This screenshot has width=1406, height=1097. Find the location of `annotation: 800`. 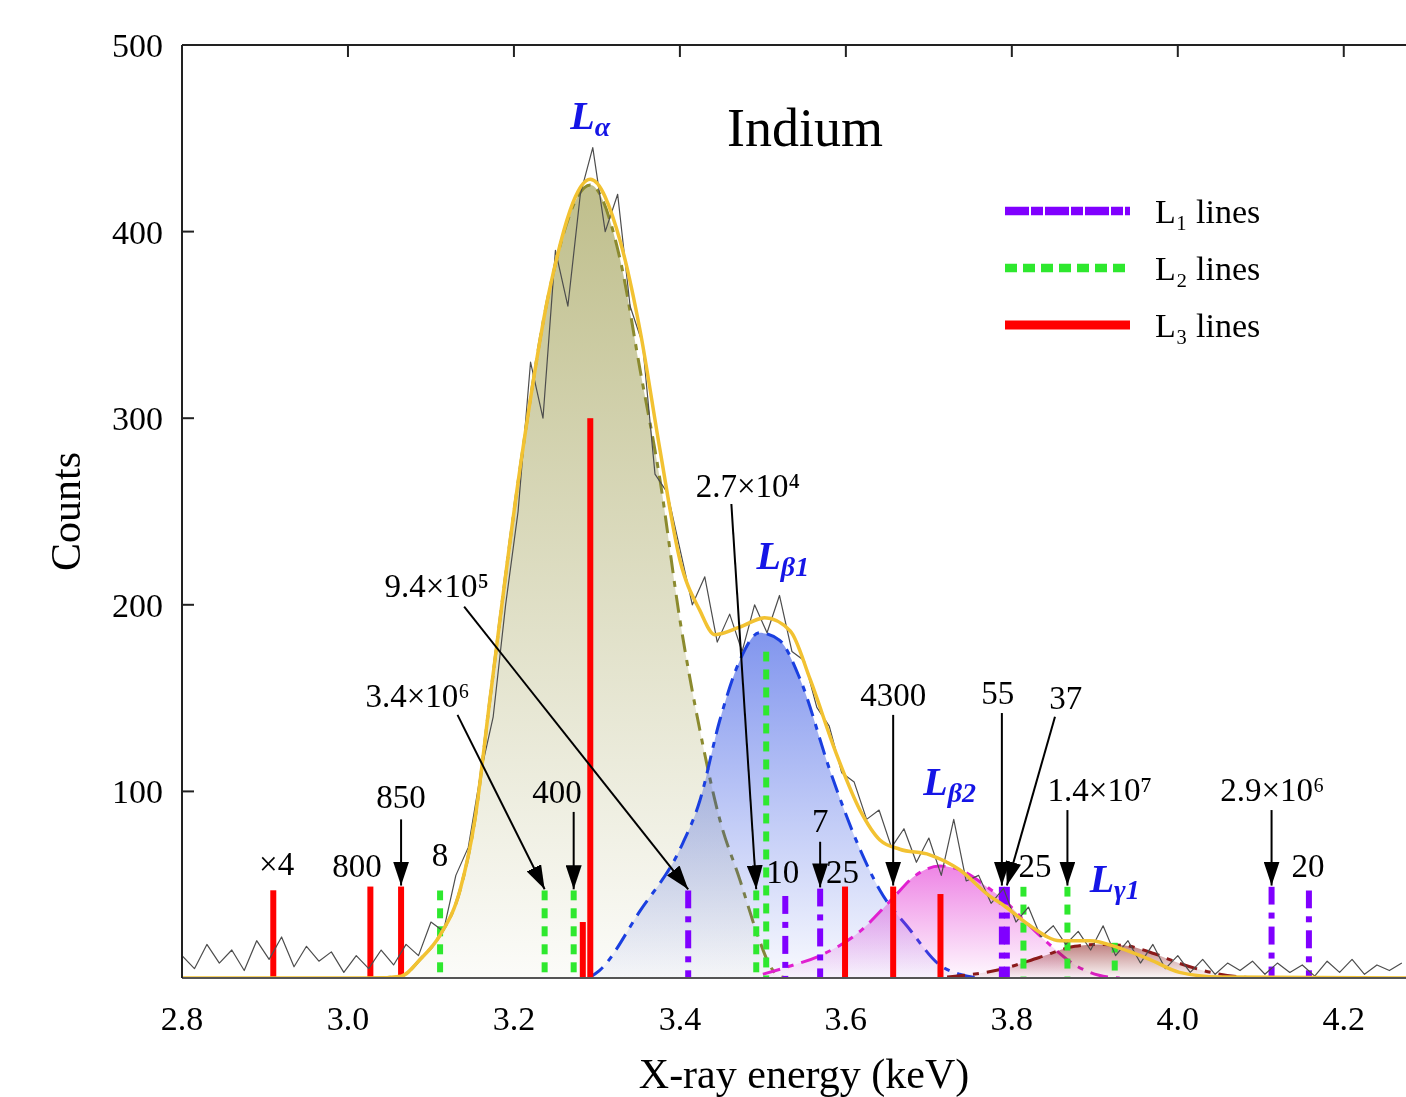

annotation: 800 is located at coordinates (357, 866).